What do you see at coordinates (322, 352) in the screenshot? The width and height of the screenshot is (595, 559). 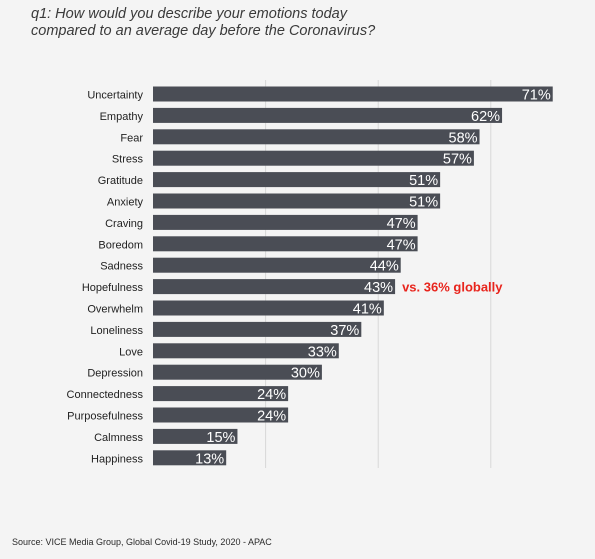 I see `bar-value-label: 33%` at bounding box center [322, 352].